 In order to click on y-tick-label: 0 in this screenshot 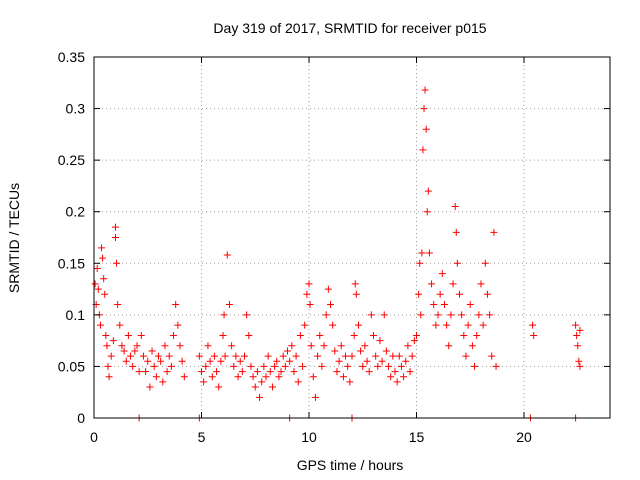, I will do `click(81, 418)`.